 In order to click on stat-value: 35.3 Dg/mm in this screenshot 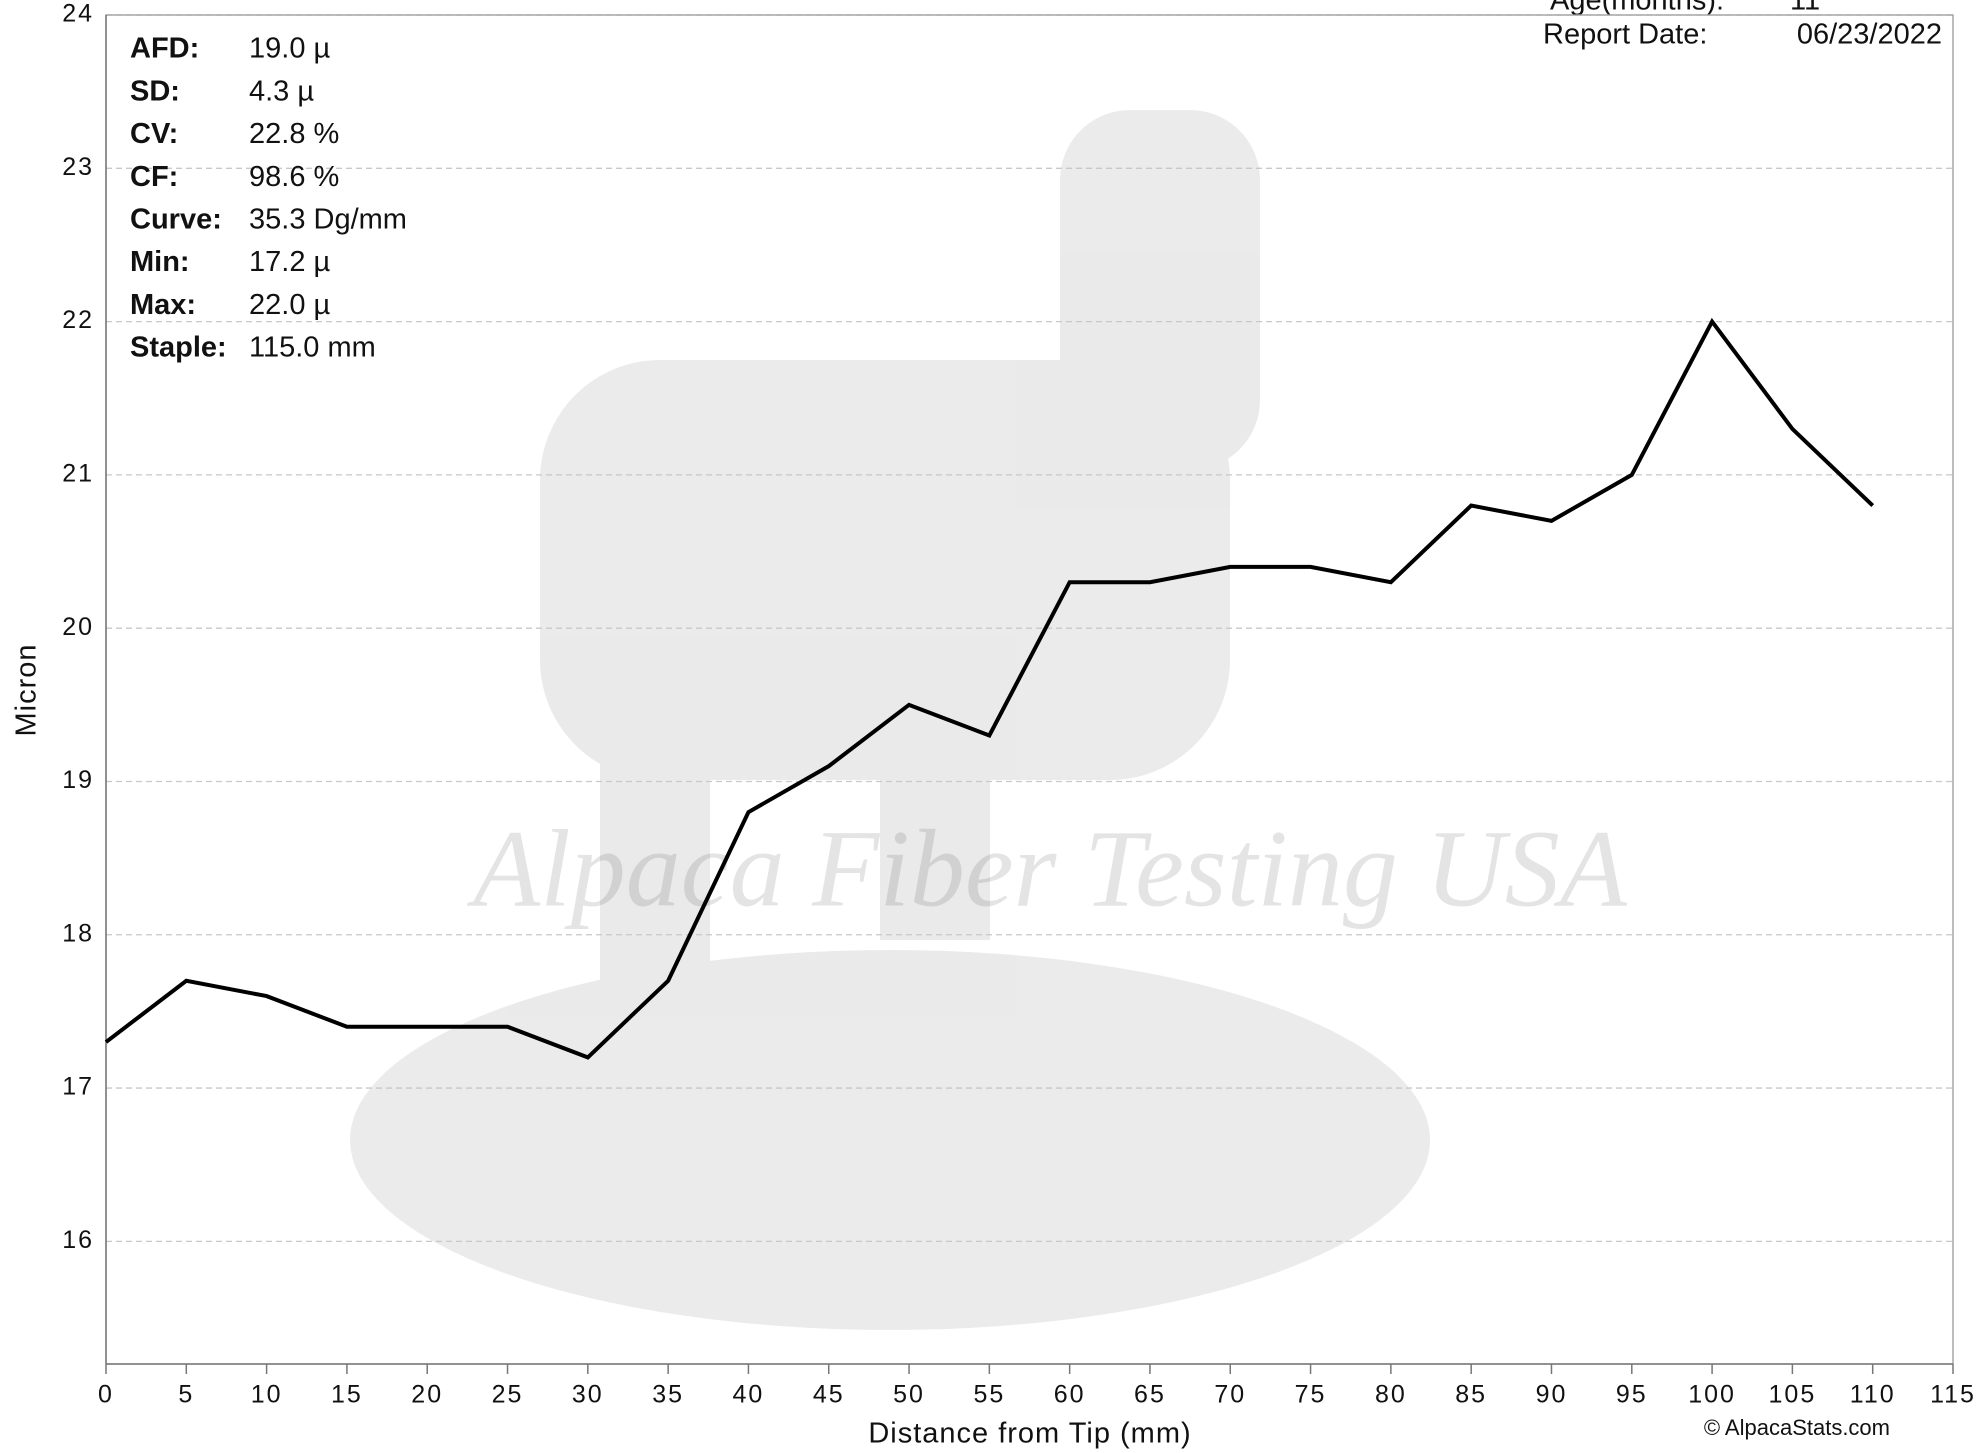, I will do `click(328, 219)`.